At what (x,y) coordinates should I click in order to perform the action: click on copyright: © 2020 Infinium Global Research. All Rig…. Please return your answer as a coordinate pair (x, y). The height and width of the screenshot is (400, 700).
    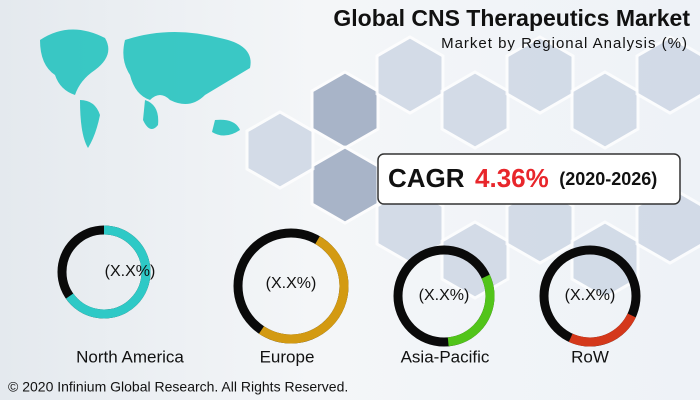
    Looking at the image, I should click on (178, 387).